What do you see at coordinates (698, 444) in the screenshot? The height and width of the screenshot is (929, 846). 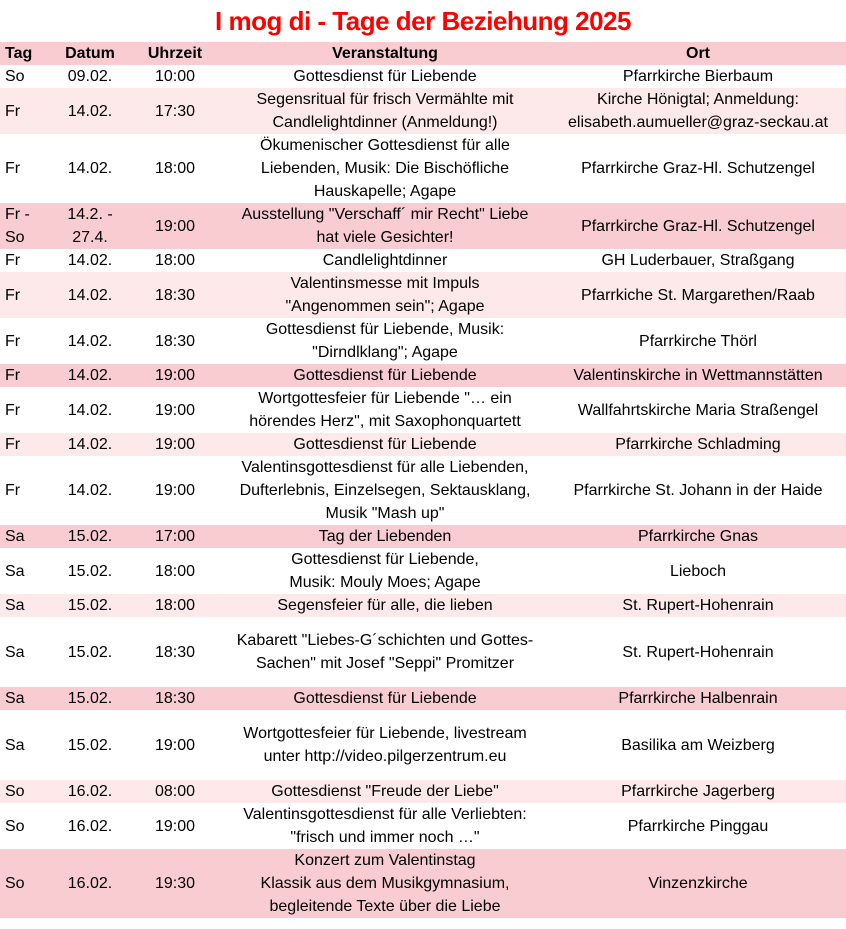 I see `cell-ort: Pfarrkirche Schladming` at bounding box center [698, 444].